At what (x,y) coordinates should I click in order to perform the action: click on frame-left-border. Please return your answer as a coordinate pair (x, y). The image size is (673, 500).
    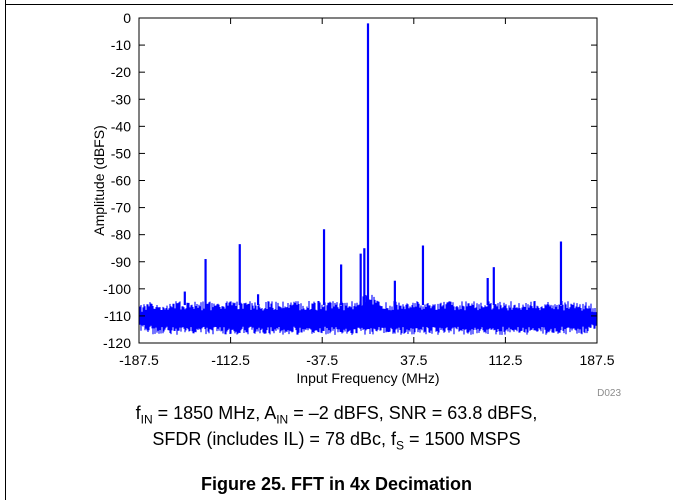
    Looking at the image, I should click on (5, 250).